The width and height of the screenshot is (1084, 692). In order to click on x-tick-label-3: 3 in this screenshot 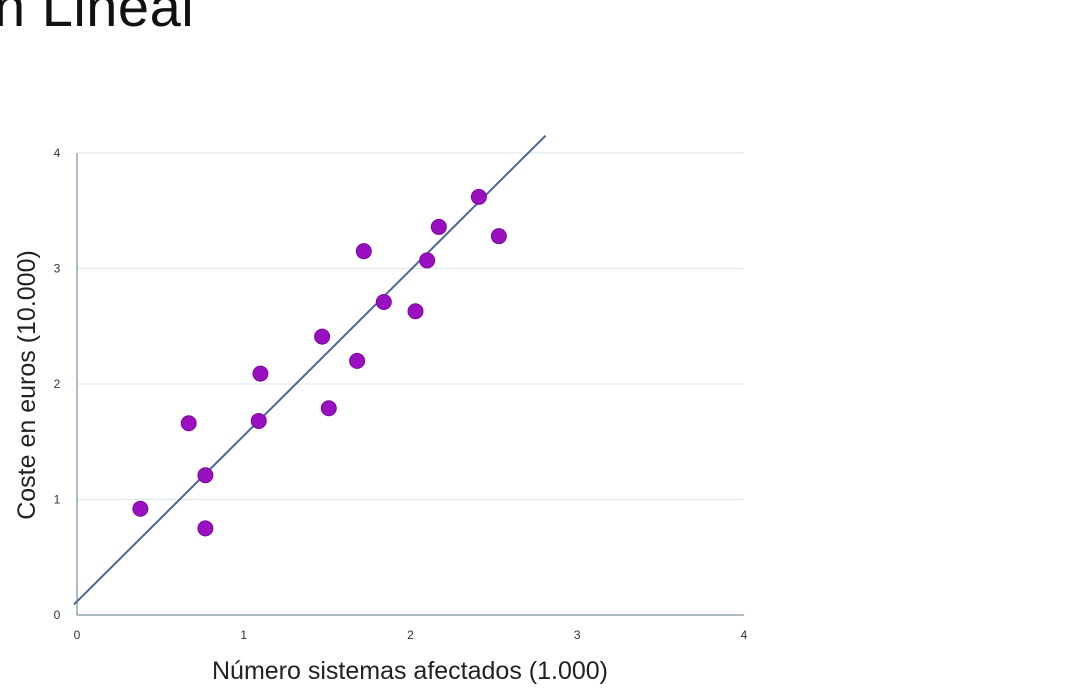, I will do `click(577, 635)`.